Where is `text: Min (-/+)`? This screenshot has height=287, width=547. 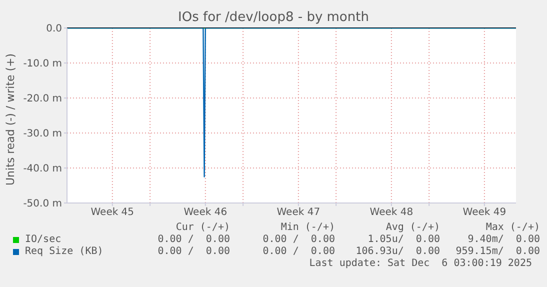
text: Min (-/+) is located at coordinates (307, 228).